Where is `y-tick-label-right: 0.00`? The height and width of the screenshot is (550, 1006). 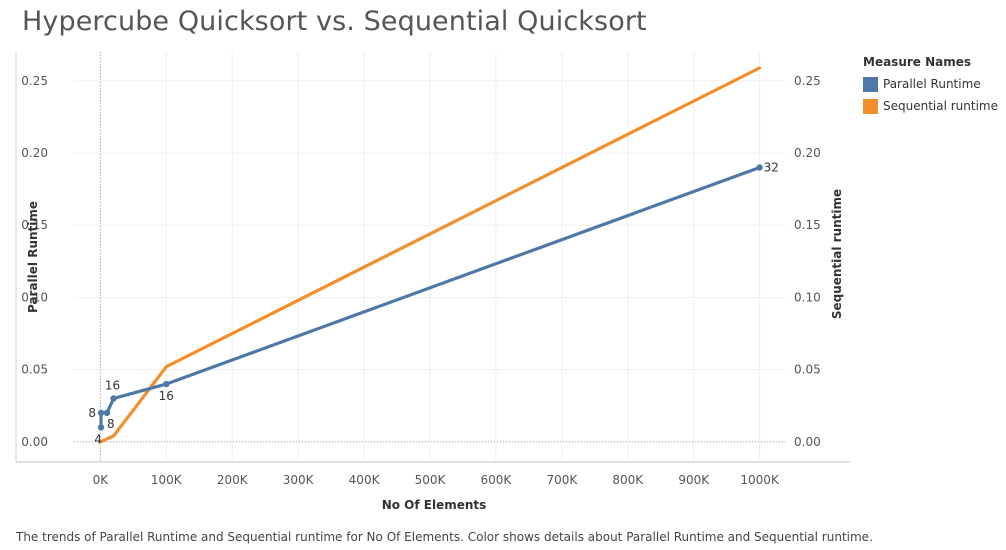 y-tick-label-right: 0.00 is located at coordinates (807, 442).